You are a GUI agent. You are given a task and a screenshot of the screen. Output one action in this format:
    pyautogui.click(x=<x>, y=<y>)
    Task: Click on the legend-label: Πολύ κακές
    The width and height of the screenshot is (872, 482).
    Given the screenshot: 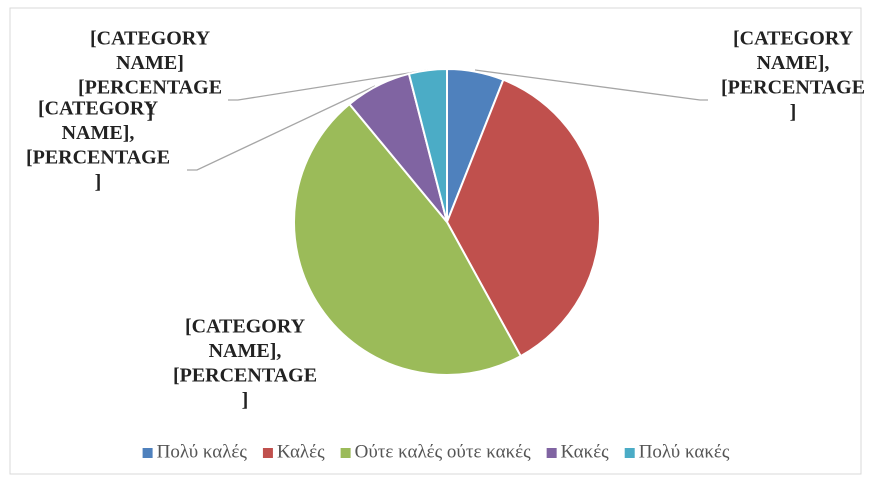 What is the action you would take?
    pyautogui.click(x=684, y=451)
    